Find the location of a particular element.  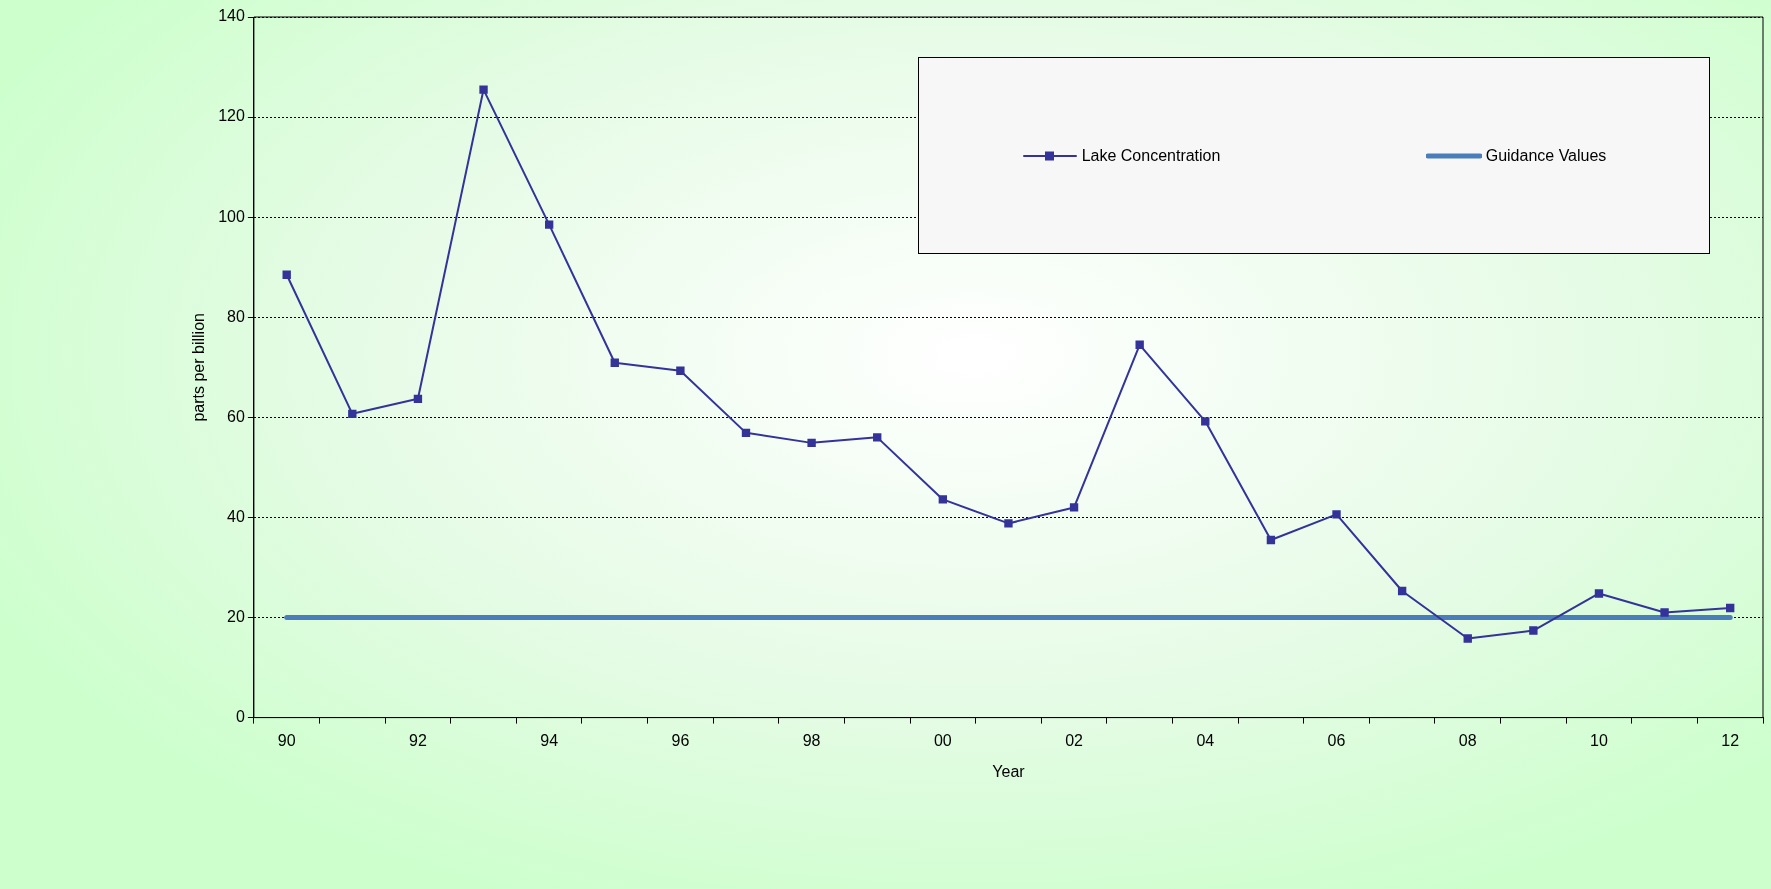

x-tick-label: 06 is located at coordinates (1336, 740).